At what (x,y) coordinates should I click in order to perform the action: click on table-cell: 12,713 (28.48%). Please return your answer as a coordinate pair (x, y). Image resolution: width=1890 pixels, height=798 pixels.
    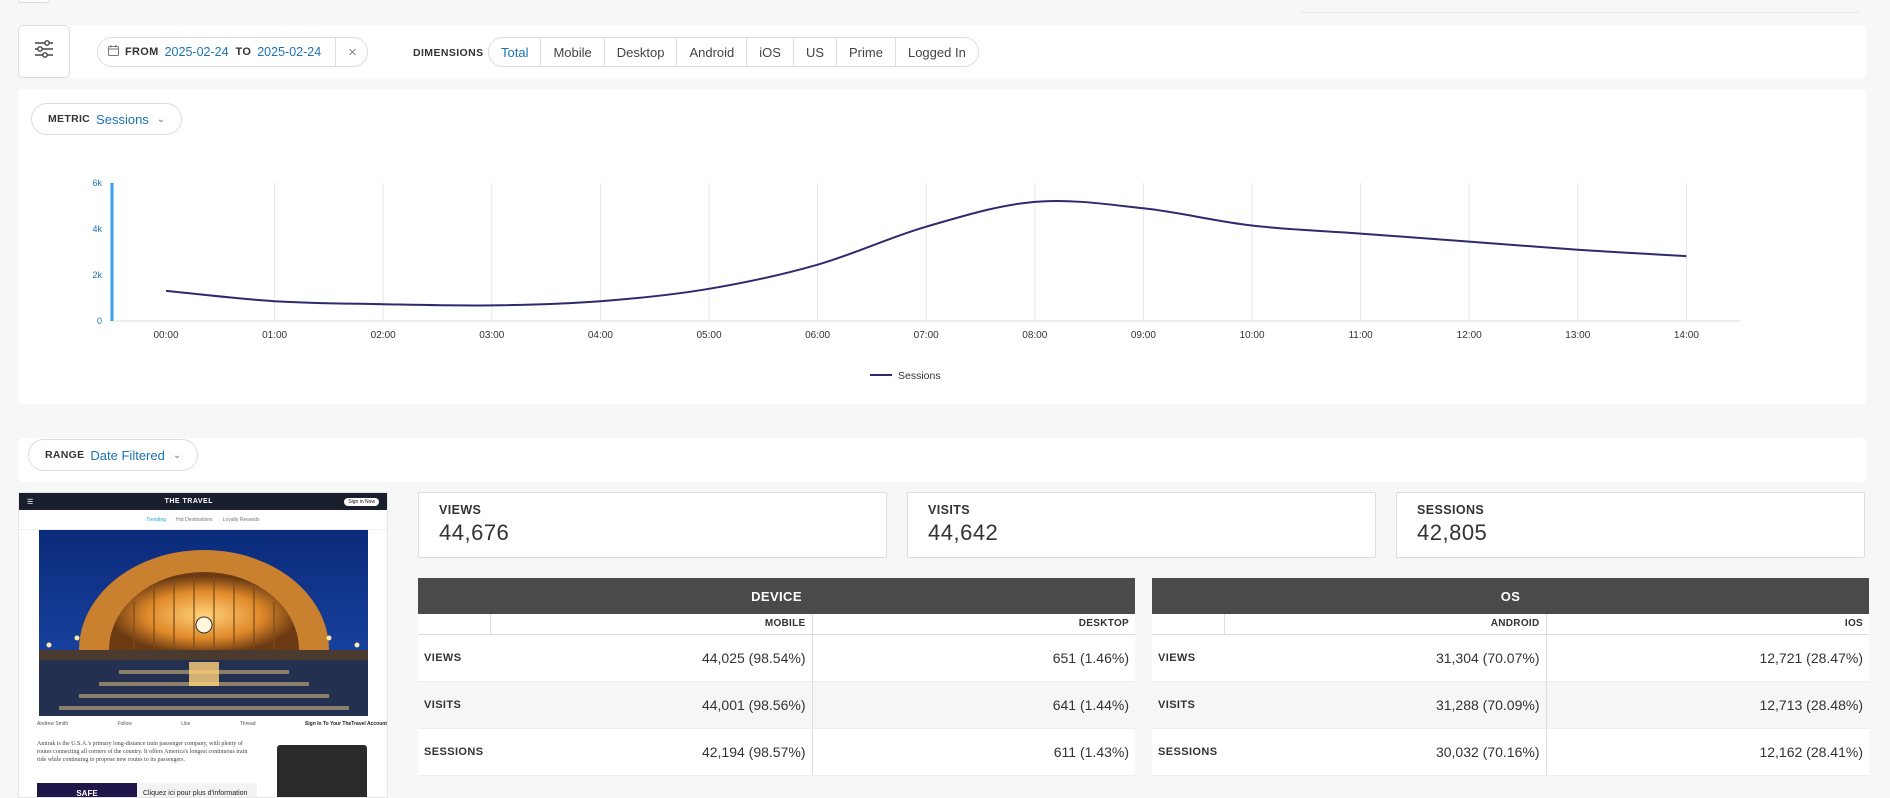
    Looking at the image, I should click on (1707, 705).